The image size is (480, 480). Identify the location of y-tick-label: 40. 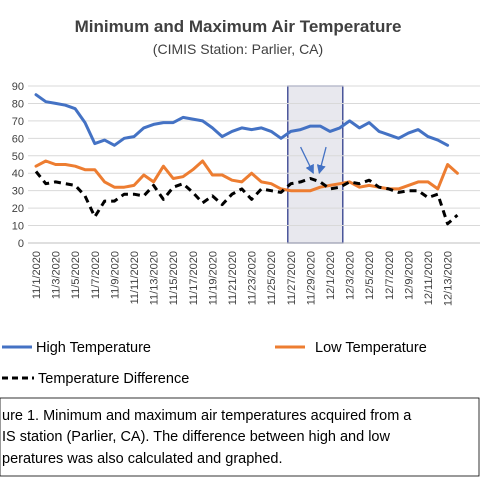
(18, 174).